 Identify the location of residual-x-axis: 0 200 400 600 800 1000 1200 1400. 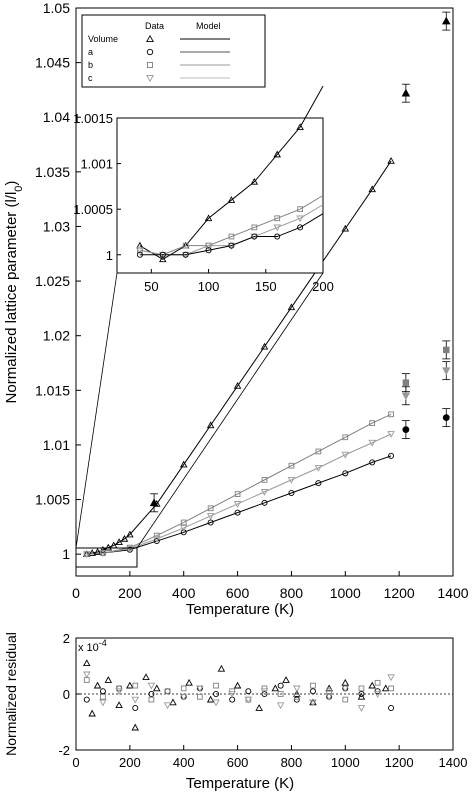
(269, 757).